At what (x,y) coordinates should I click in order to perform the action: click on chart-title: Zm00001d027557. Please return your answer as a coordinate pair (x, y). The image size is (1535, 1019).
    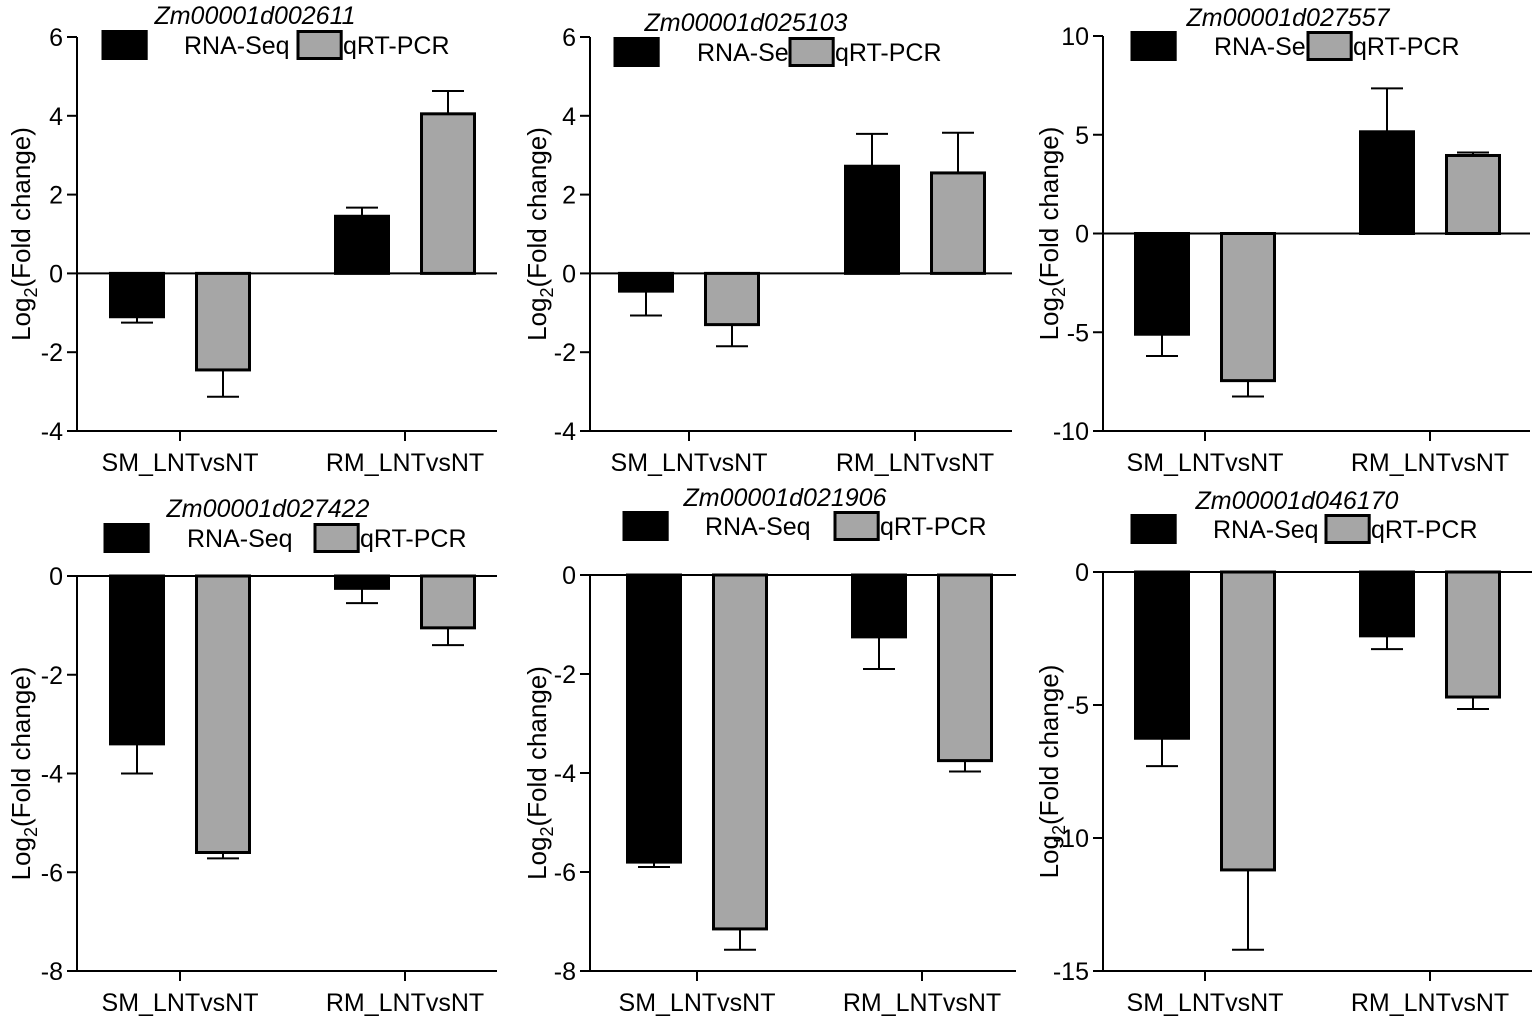
    Looking at the image, I should click on (1288, 18).